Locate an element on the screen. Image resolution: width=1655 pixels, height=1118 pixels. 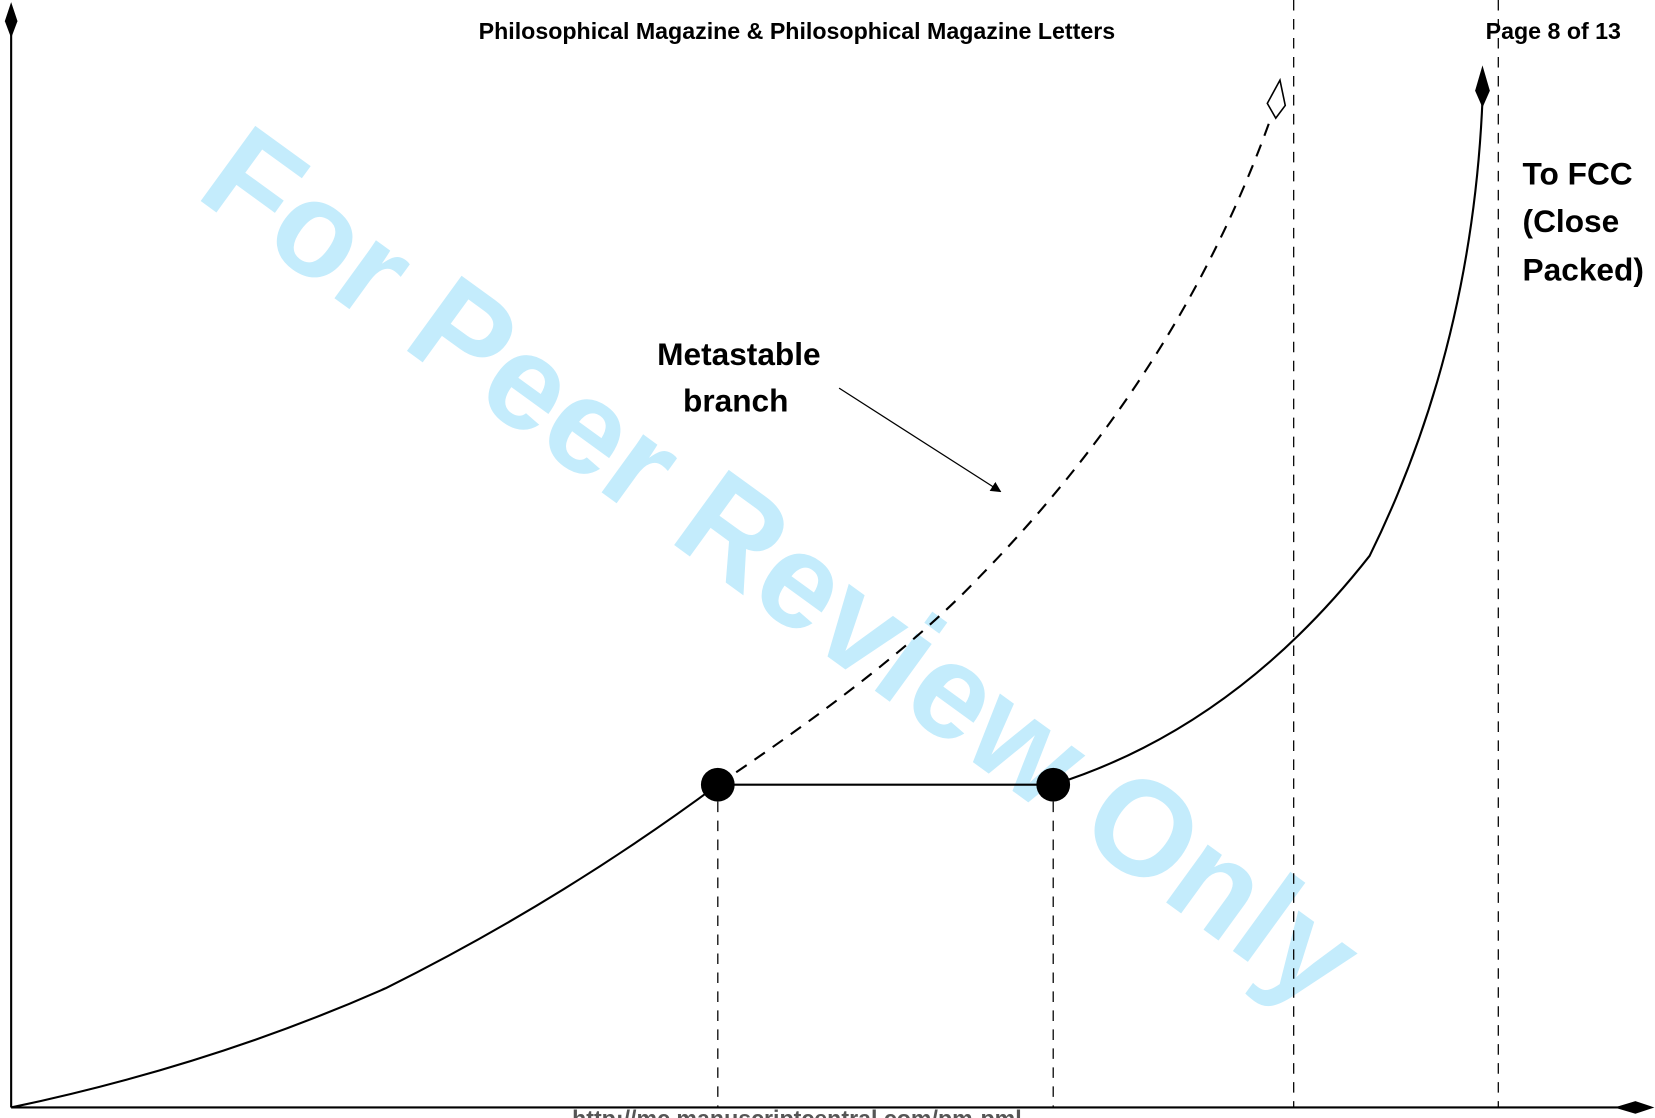
annotation-arrow is located at coordinates (920, 440).